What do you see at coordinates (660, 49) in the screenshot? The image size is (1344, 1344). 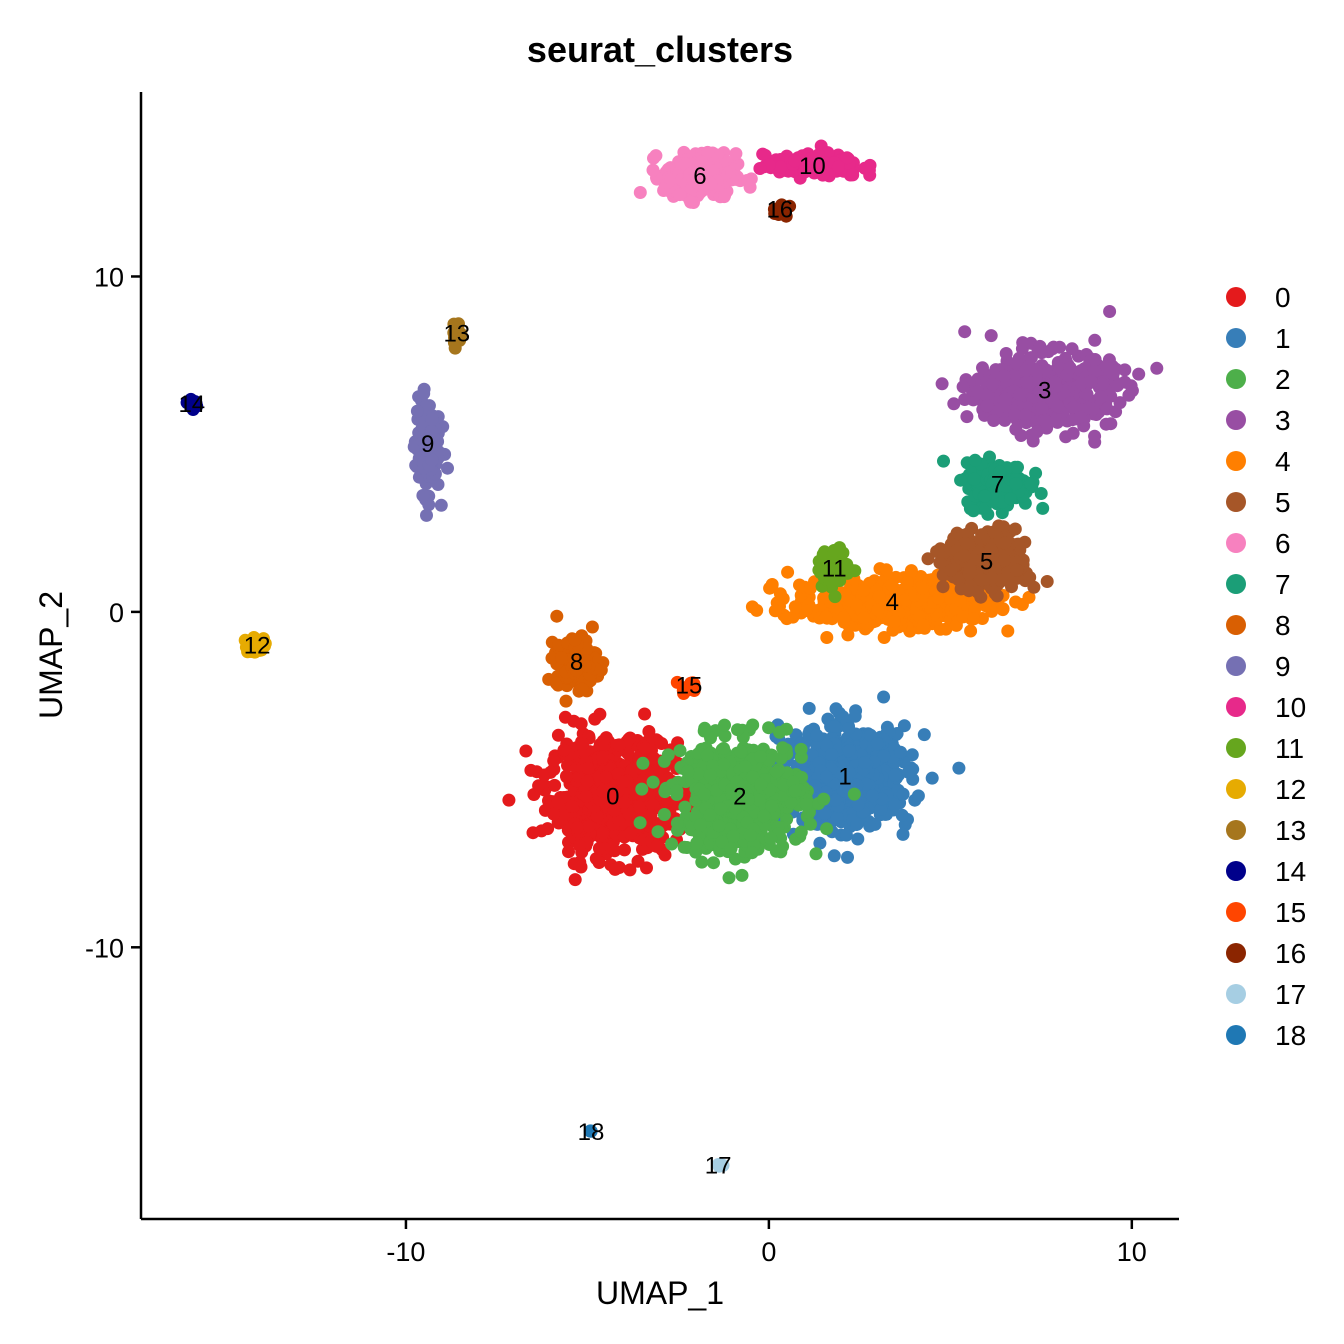 I see `chart-title: seurat_clusters` at bounding box center [660, 49].